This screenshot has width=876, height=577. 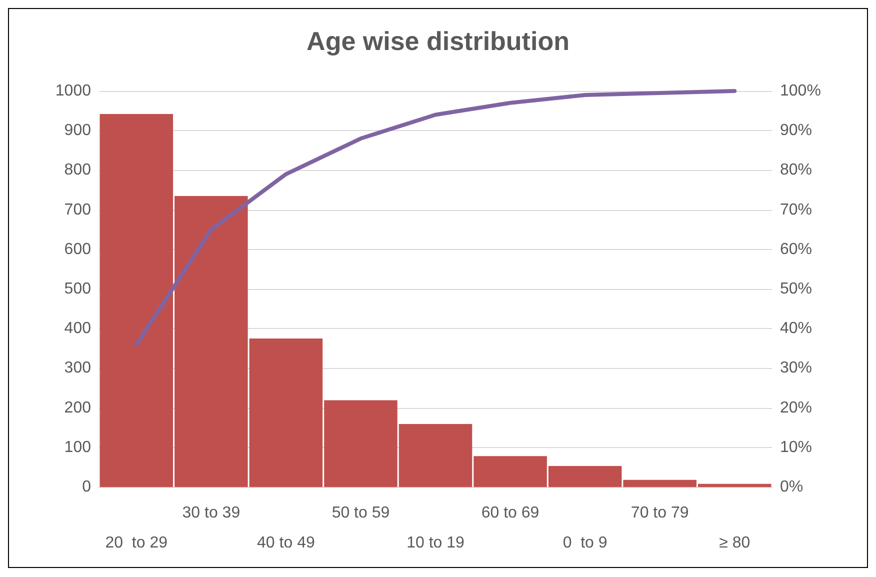 I want to click on y-tick-label: 1000, so click(x=73, y=91).